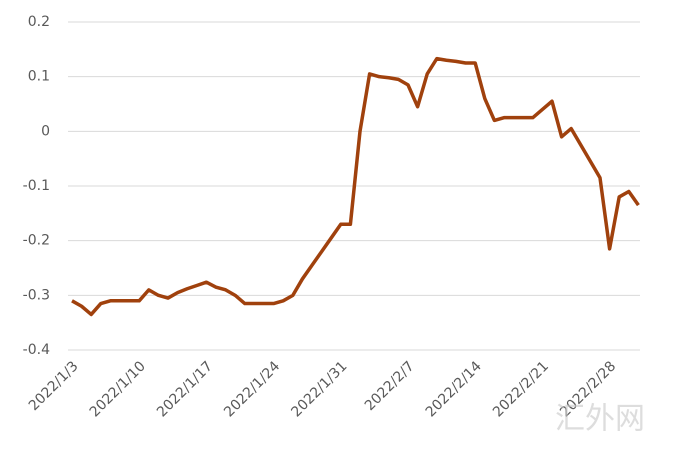 The height and width of the screenshot is (450, 676). Describe the element at coordinates (600, 419) in the screenshot. I see `watermark: 汇外网` at that location.